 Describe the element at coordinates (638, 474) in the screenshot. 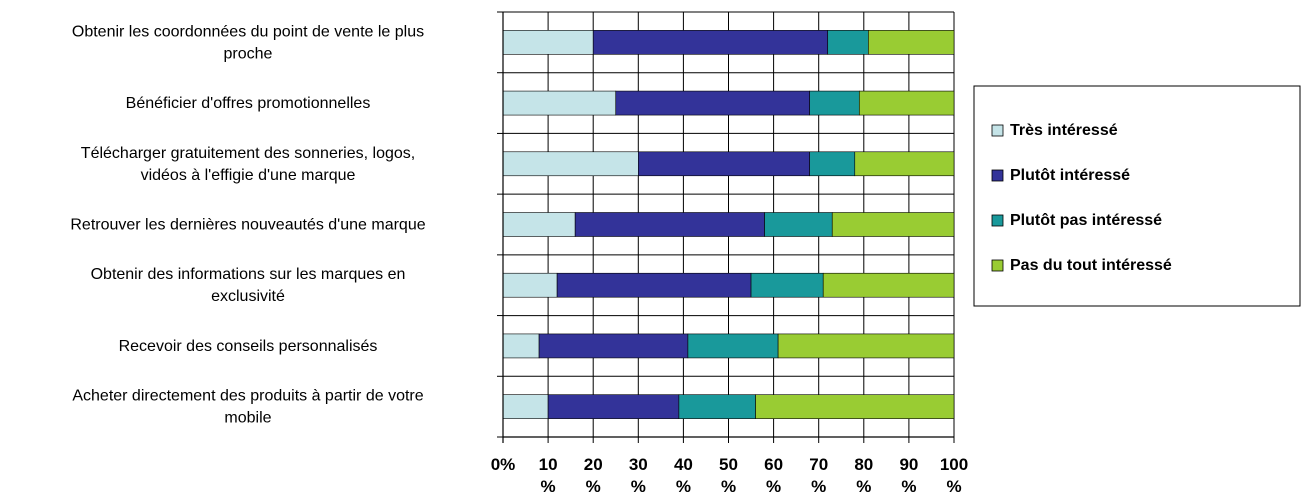

I see `x-tick-label: 30%` at that location.